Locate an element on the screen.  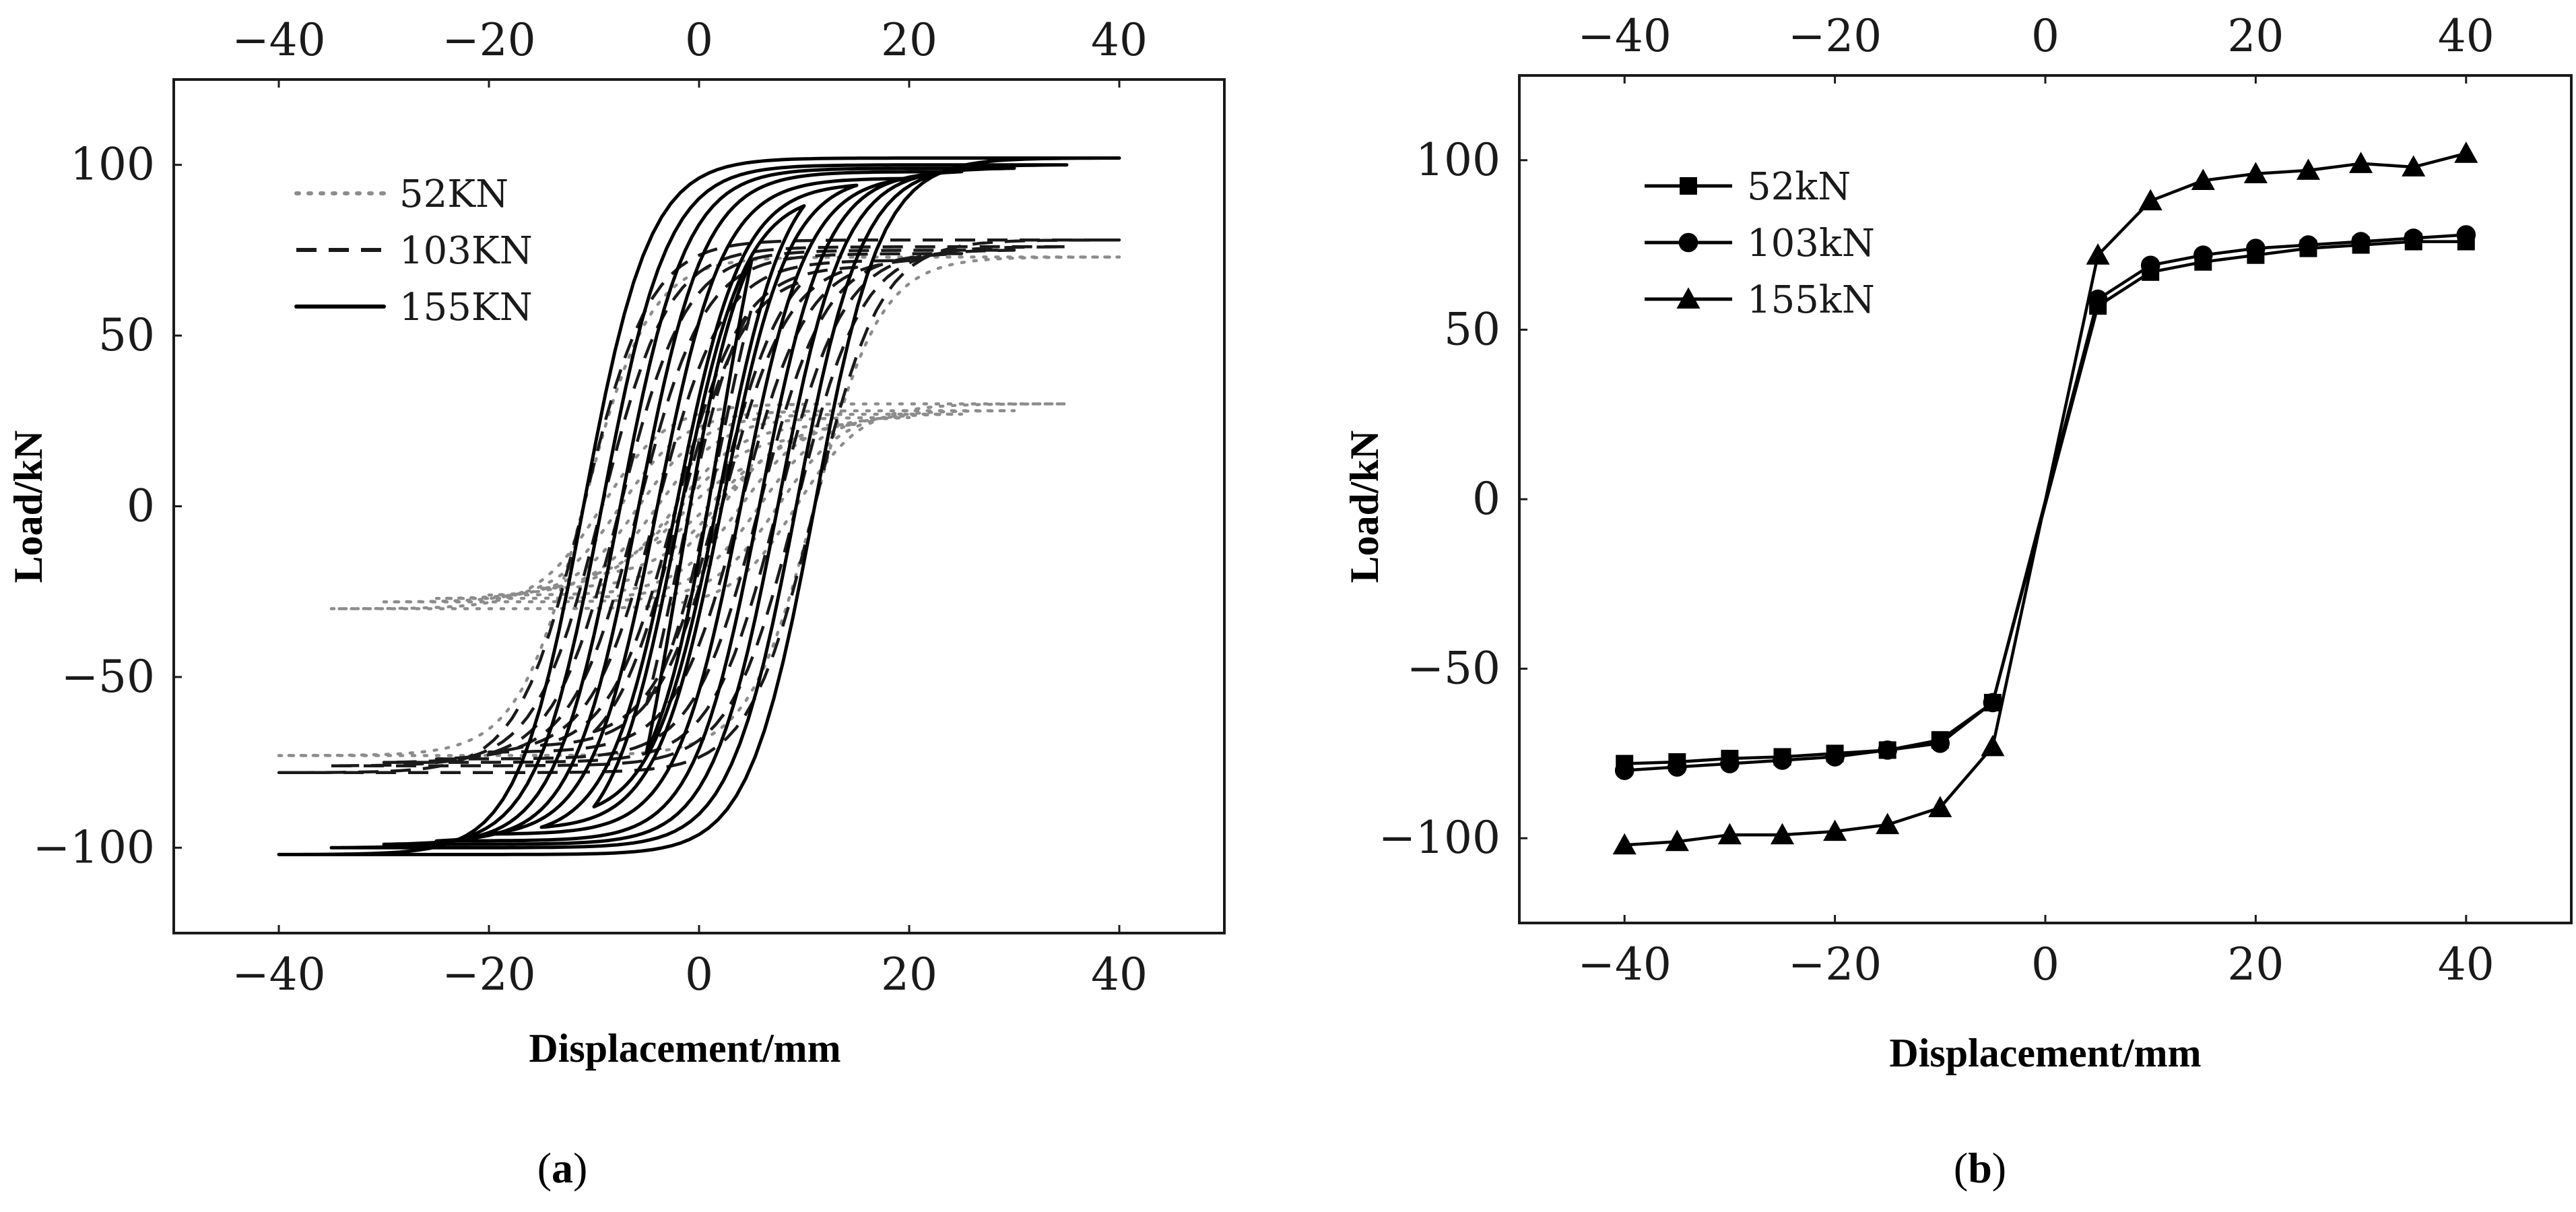
series-52KN-loops is located at coordinates (699, 506).